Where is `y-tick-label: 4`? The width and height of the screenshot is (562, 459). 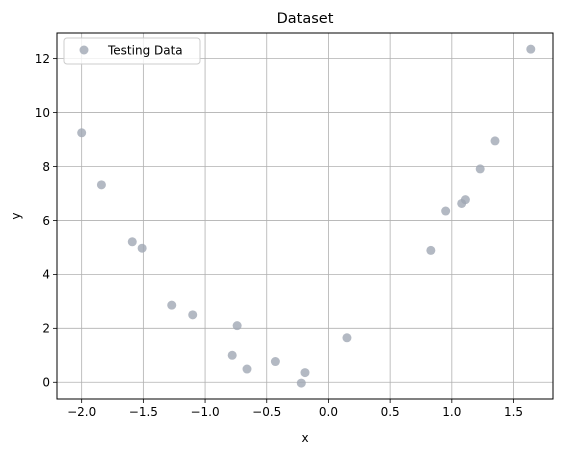
y-tick-label: 4 is located at coordinates (46, 275).